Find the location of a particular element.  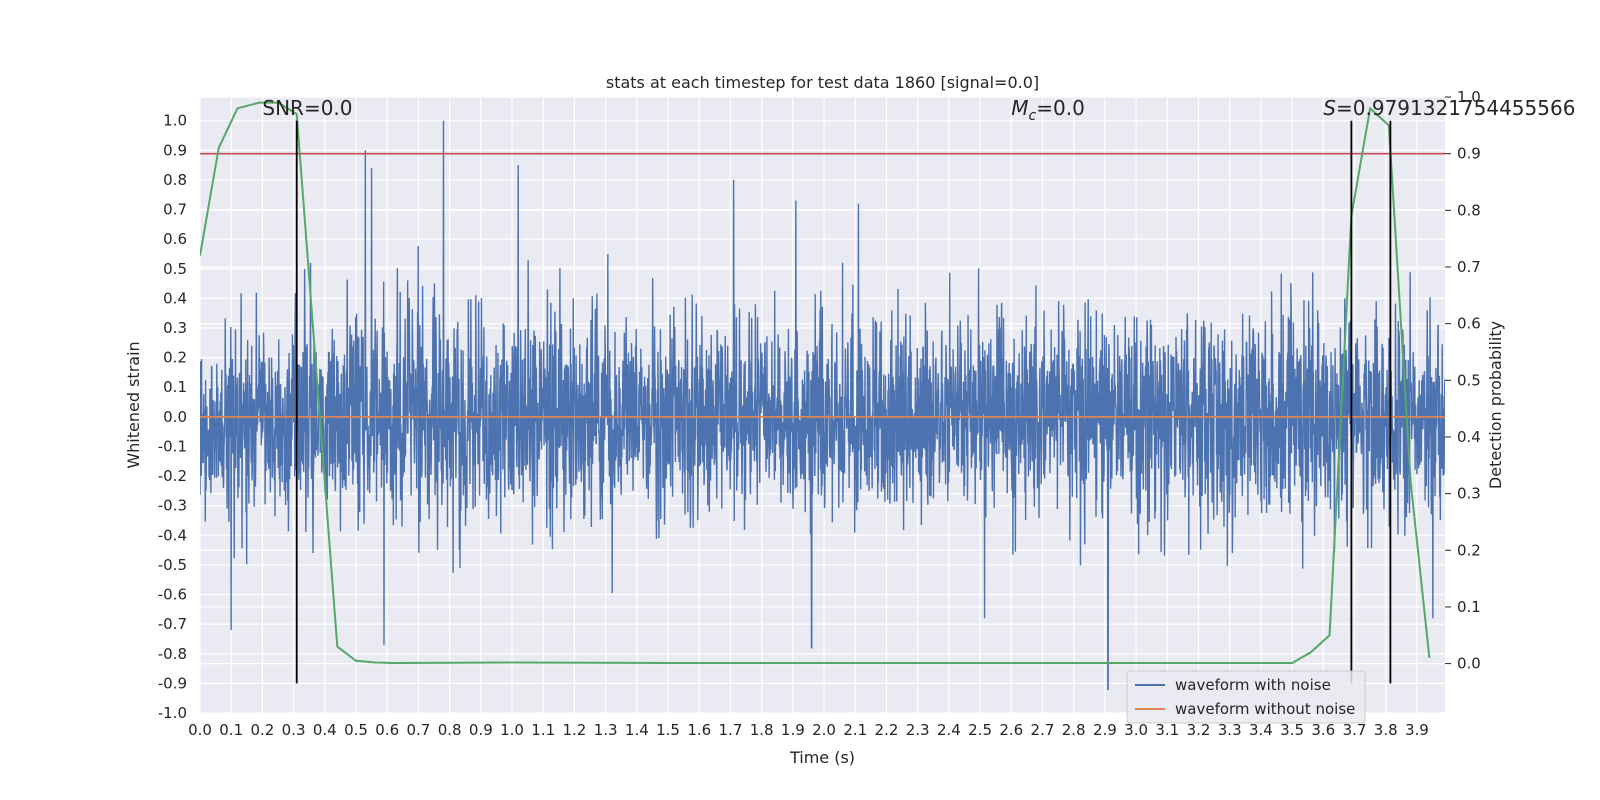

y-tick-label: -0.9 is located at coordinates (172, 683).